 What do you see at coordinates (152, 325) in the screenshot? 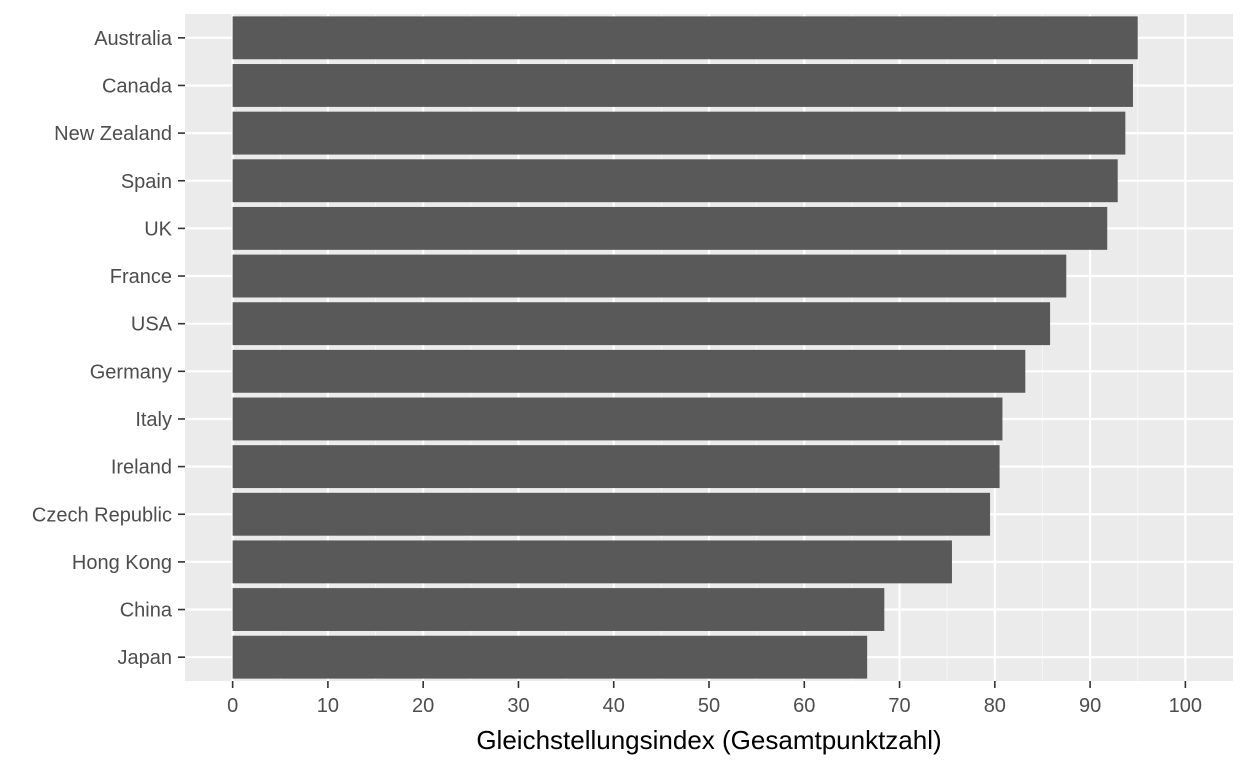
I see `y-tick-label: USA` at bounding box center [152, 325].